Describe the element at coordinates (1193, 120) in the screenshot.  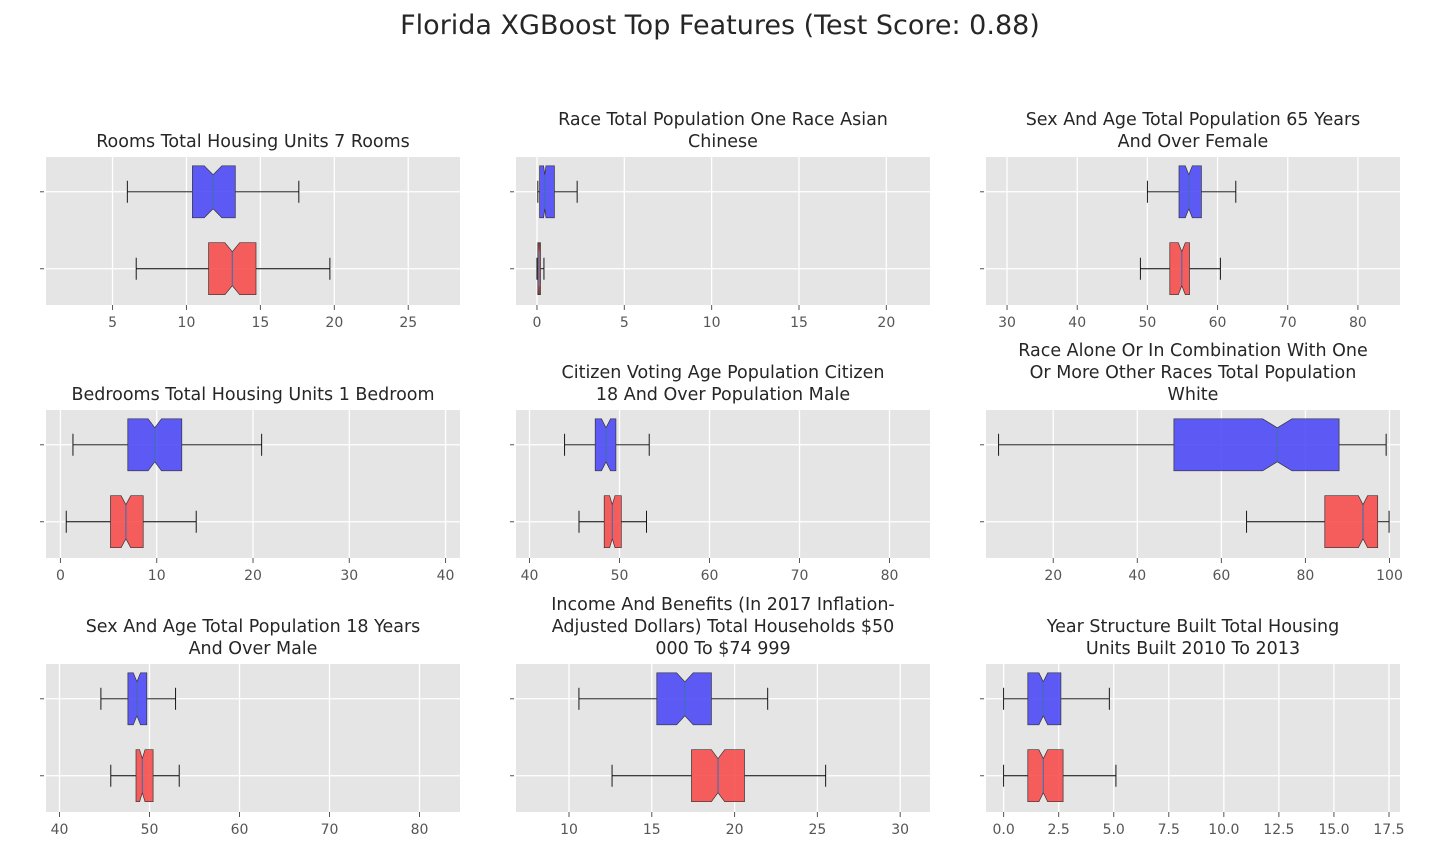
I see `subplot-title-line: Sex And Age Total Population 65 Years` at that location.